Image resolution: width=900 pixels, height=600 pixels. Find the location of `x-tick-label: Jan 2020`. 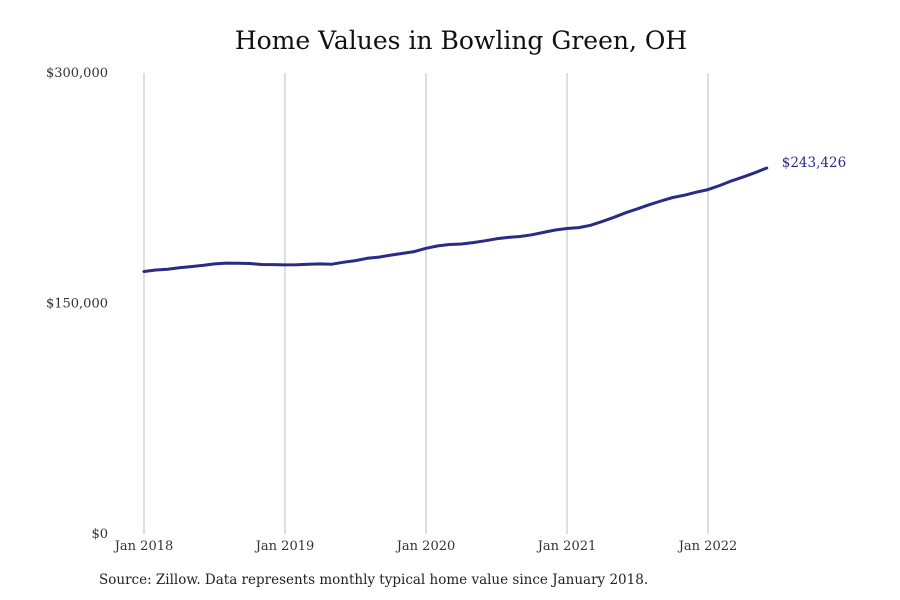

x-tick-label: Jan 2020 is located at coordinates (425, 546).